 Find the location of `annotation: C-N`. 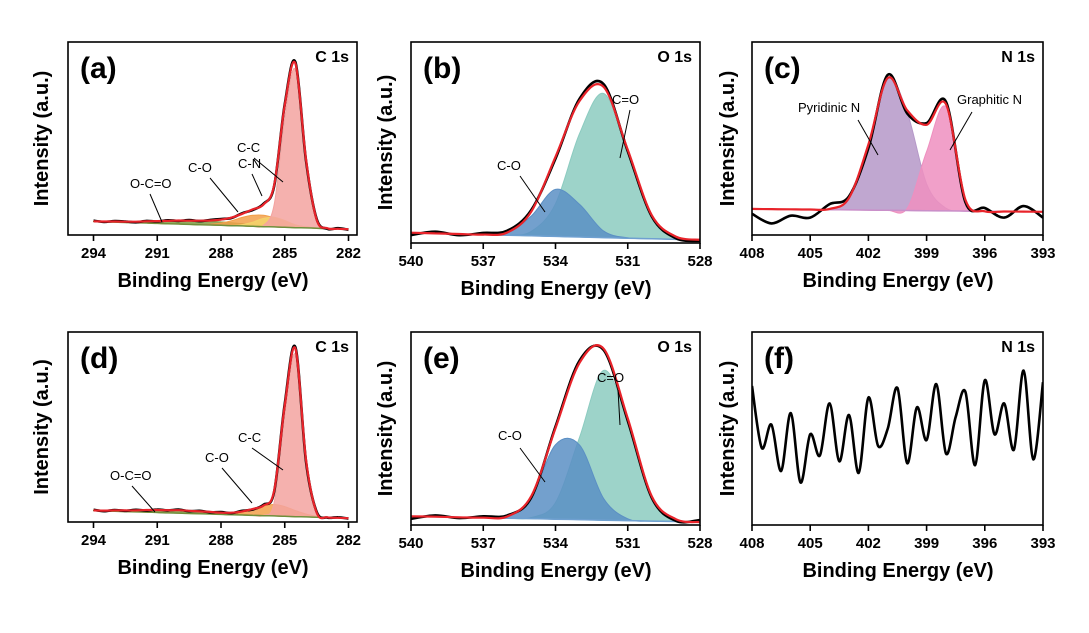

annotation: C-N is located at coordinates (249, 163).